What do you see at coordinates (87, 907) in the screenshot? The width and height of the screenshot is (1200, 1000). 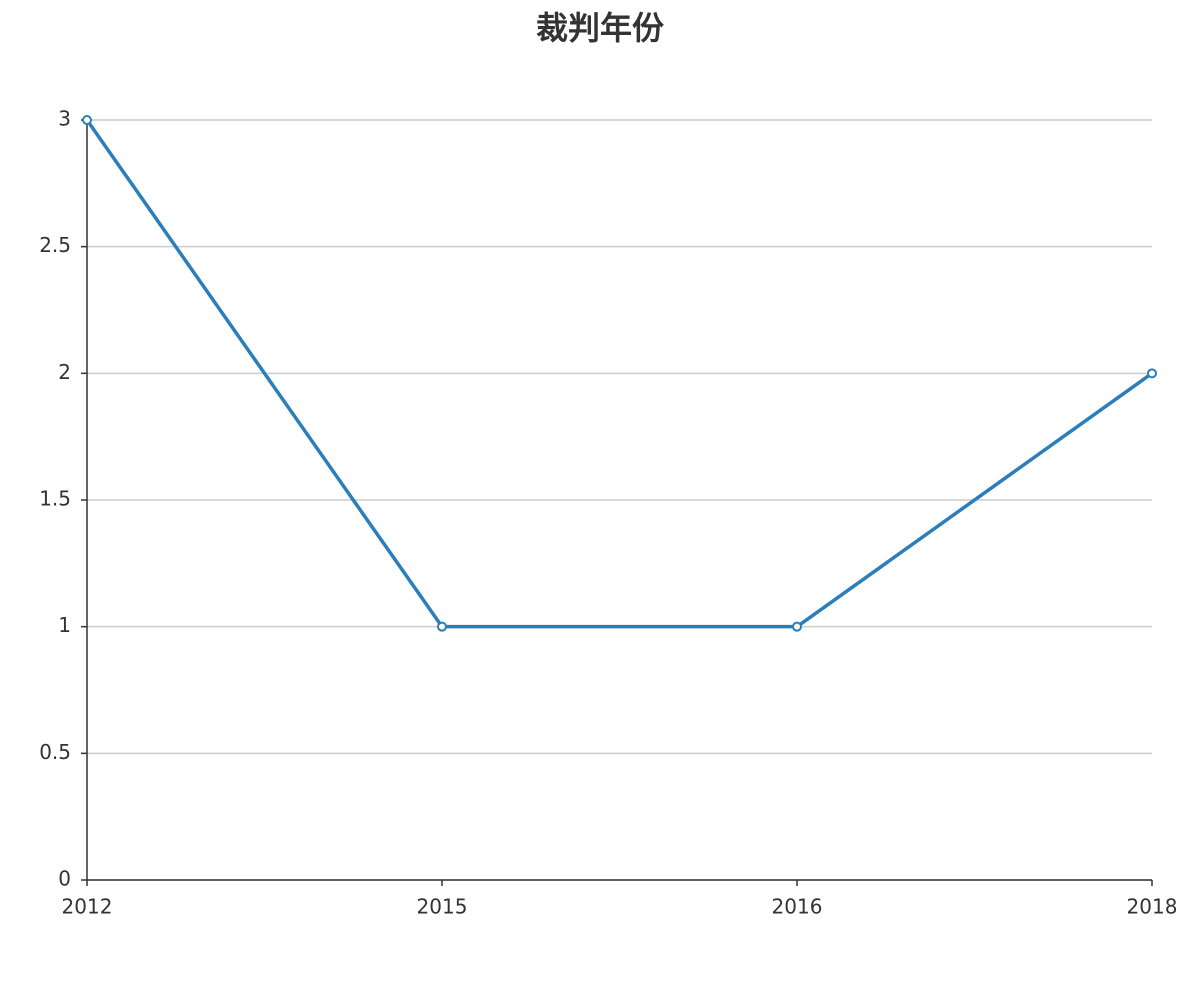 I see `x-tick-label: 2012` at bounding box center [87, 907].